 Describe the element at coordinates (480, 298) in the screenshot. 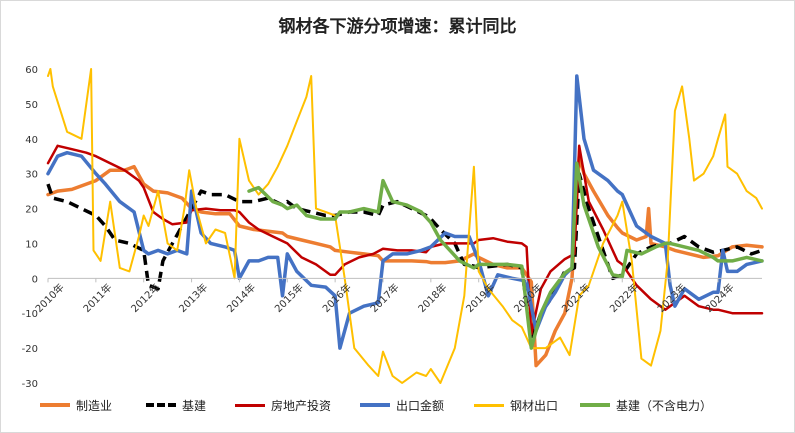

I see `x-tick-label: 2019年` at that location.